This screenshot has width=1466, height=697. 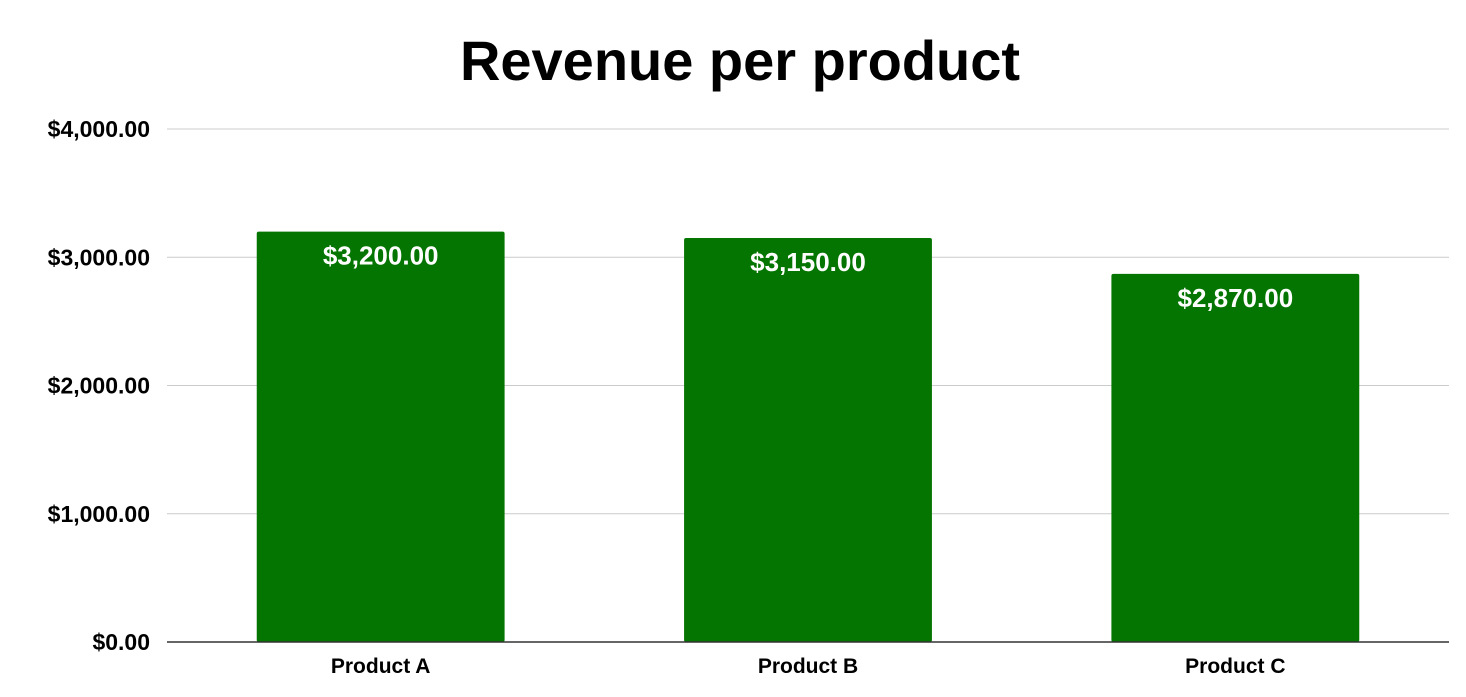 I want to click on x-axis-ticks: Product A Product B Product C, so click(x=808, y=666).